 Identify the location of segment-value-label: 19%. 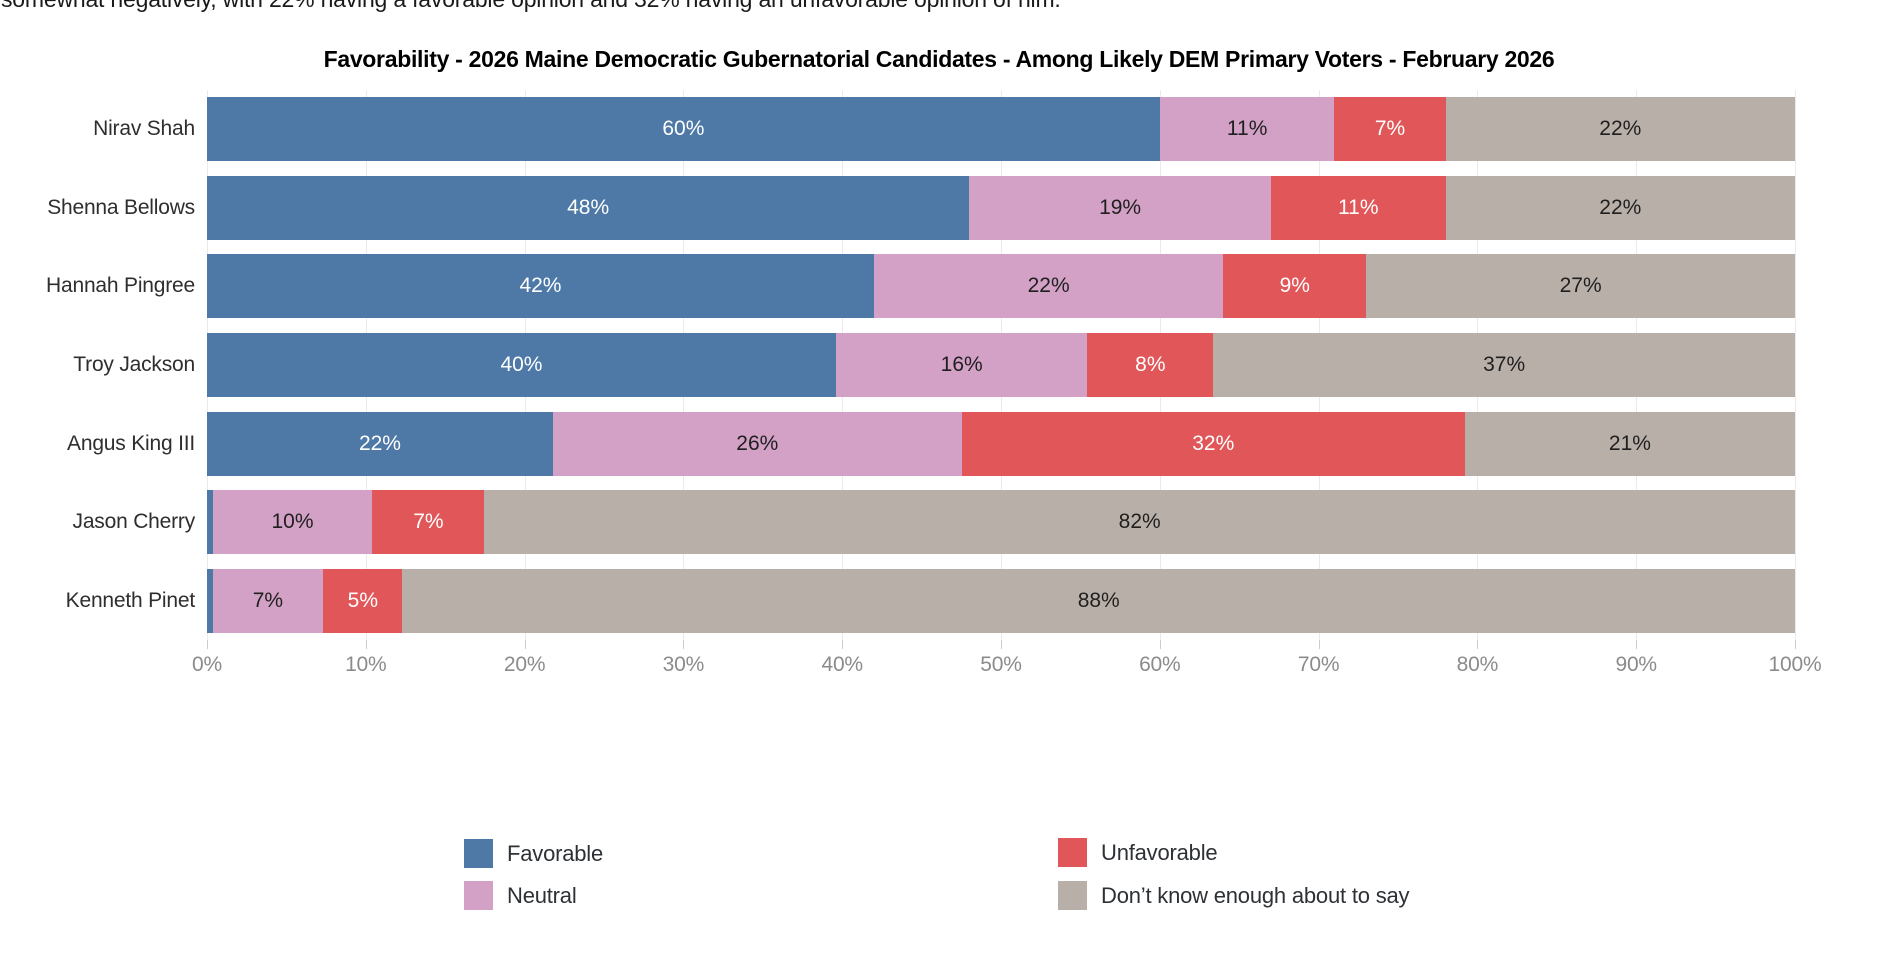
(1120, 207).